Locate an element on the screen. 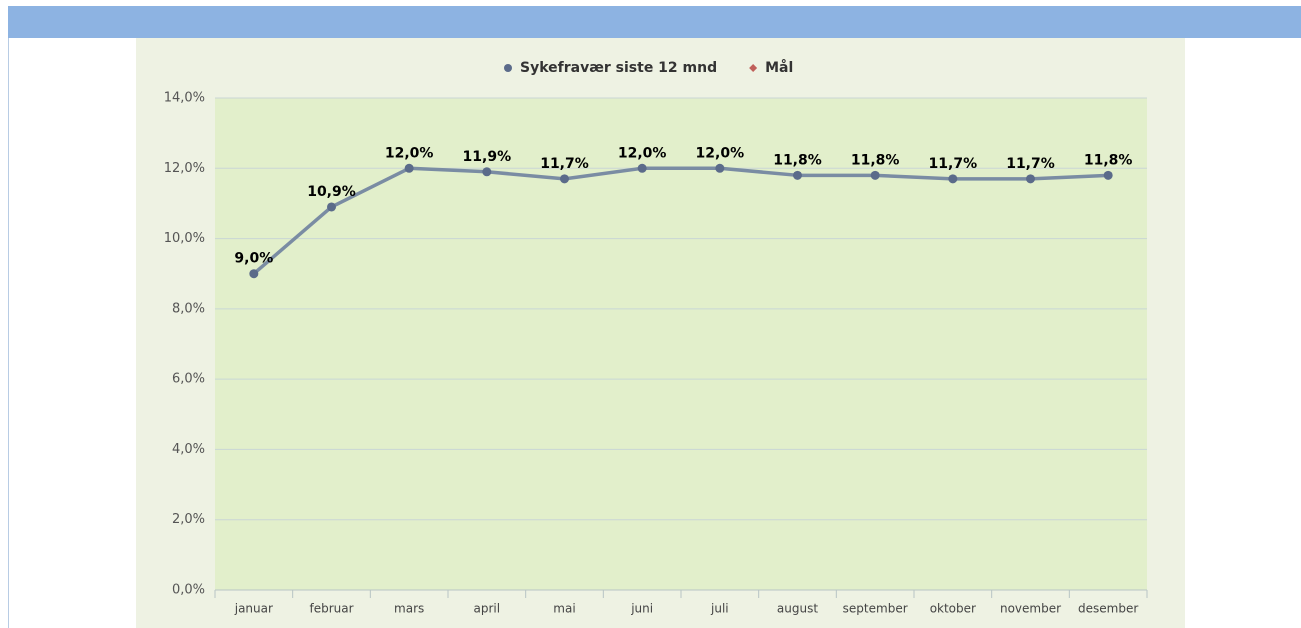  y-tick-label: 4,0% is located at coordinates (188, 449).